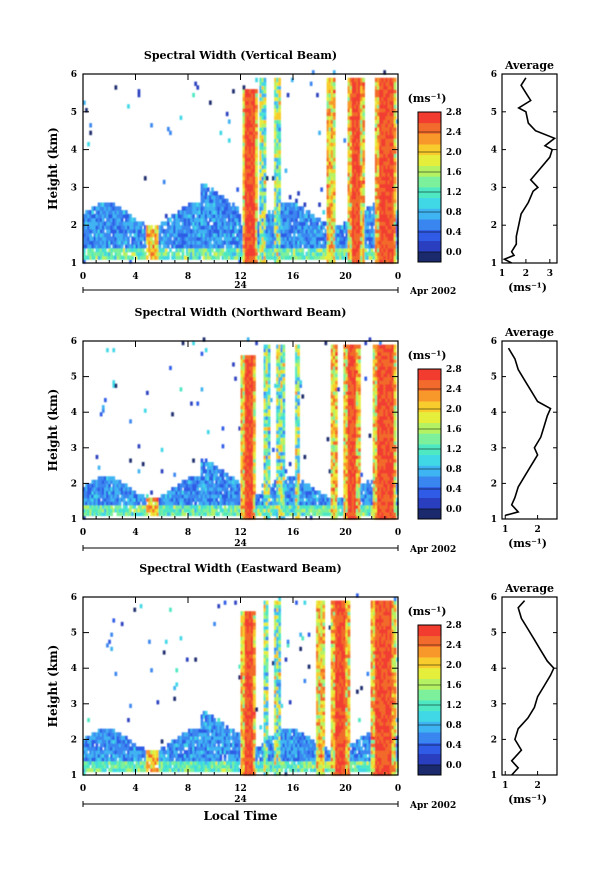 This screenshot has height=875, width=611. I want to click on date-tick-label: 24, so click(240, 286).